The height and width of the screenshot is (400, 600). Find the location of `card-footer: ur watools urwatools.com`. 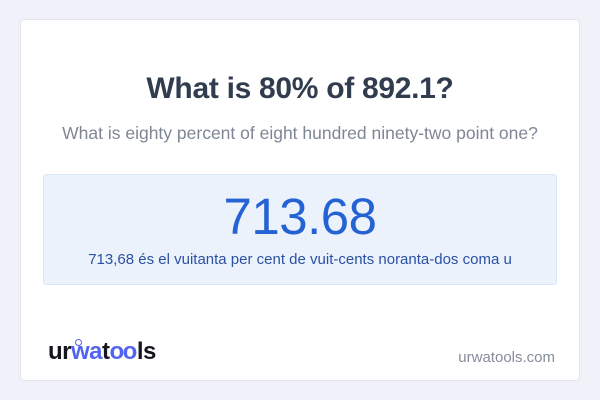

card-footer: ur watools urwatools.com is located at coordinates (301, 352).